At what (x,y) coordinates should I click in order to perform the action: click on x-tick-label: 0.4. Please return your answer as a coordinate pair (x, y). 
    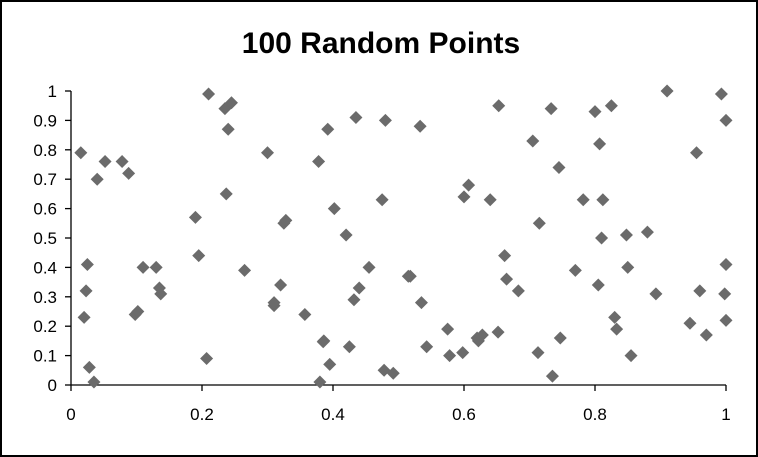
    Looking at the image, I should click on (333, 414).